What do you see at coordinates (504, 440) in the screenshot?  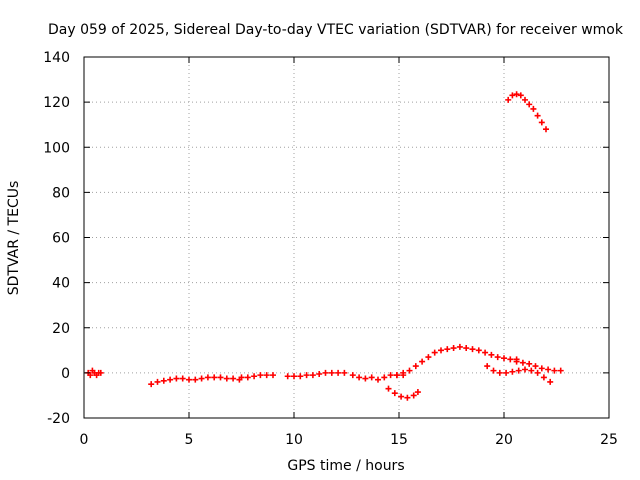 I see `x-tick-label: 20` at bounding box center [504, 440].